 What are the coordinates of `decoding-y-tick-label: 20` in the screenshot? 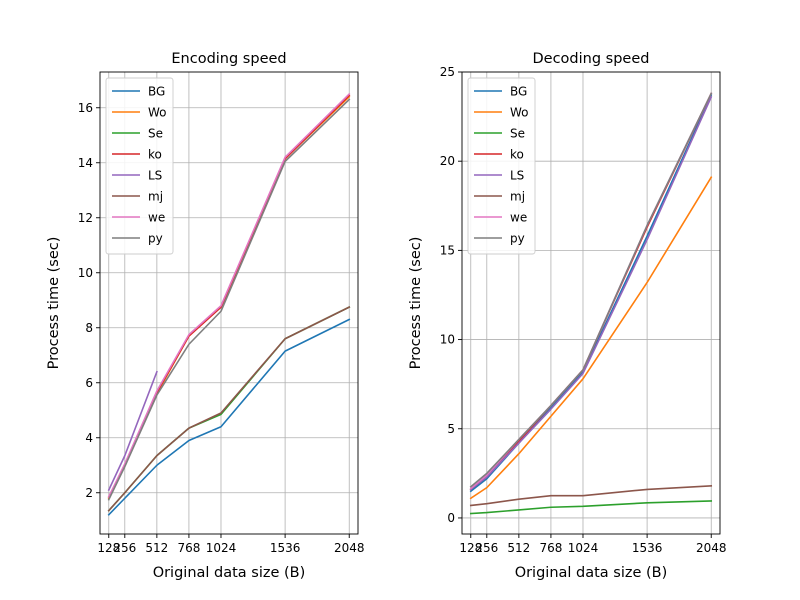 It's located at (447, 161).